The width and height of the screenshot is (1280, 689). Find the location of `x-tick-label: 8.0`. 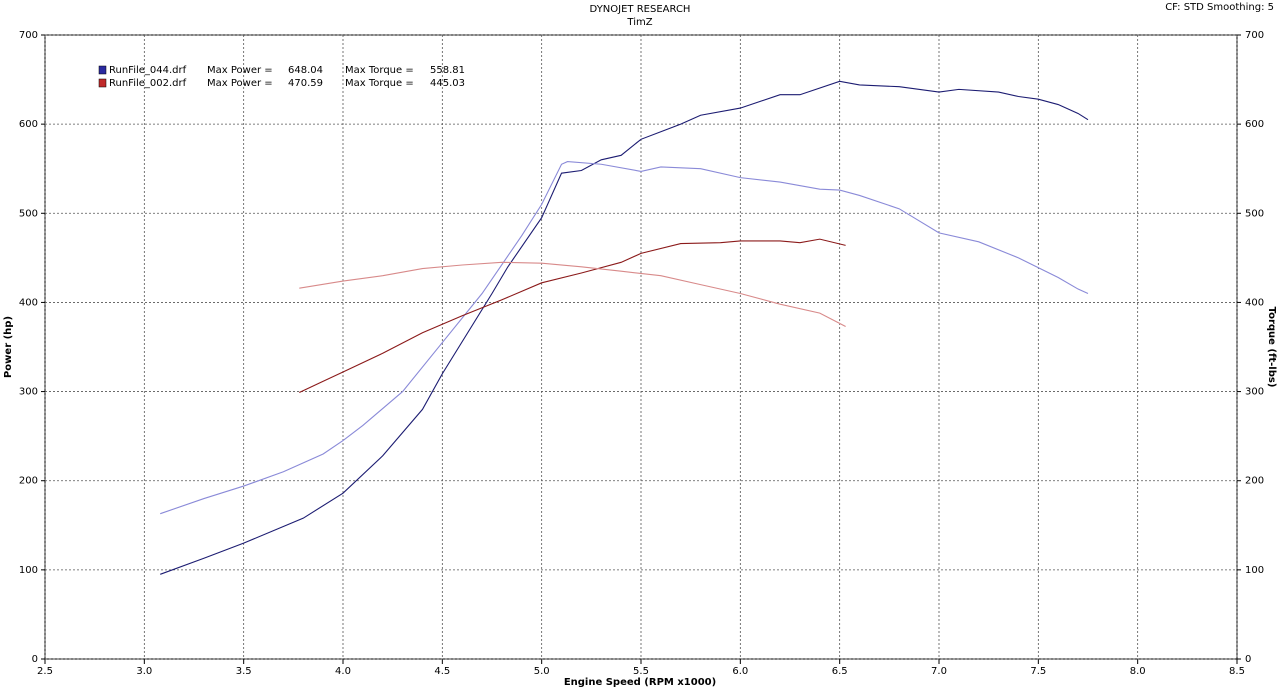

x-tick-label: 8.0 is located at coordinates (1138, 671).